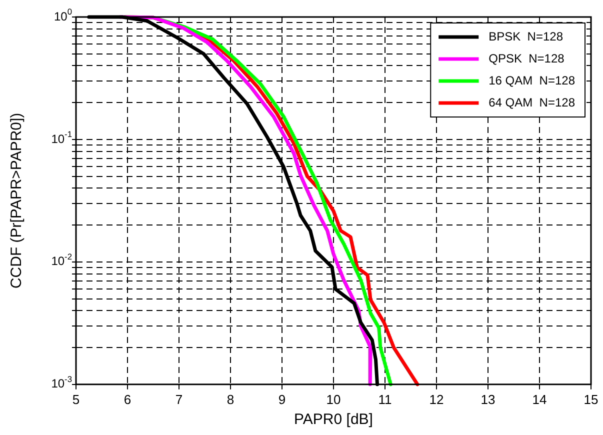 The height and width of the screenshot is (435, 603). Describe the element at coordinates (591, 399) in the screenshot. I see `x-tick-label: 15` at that location.